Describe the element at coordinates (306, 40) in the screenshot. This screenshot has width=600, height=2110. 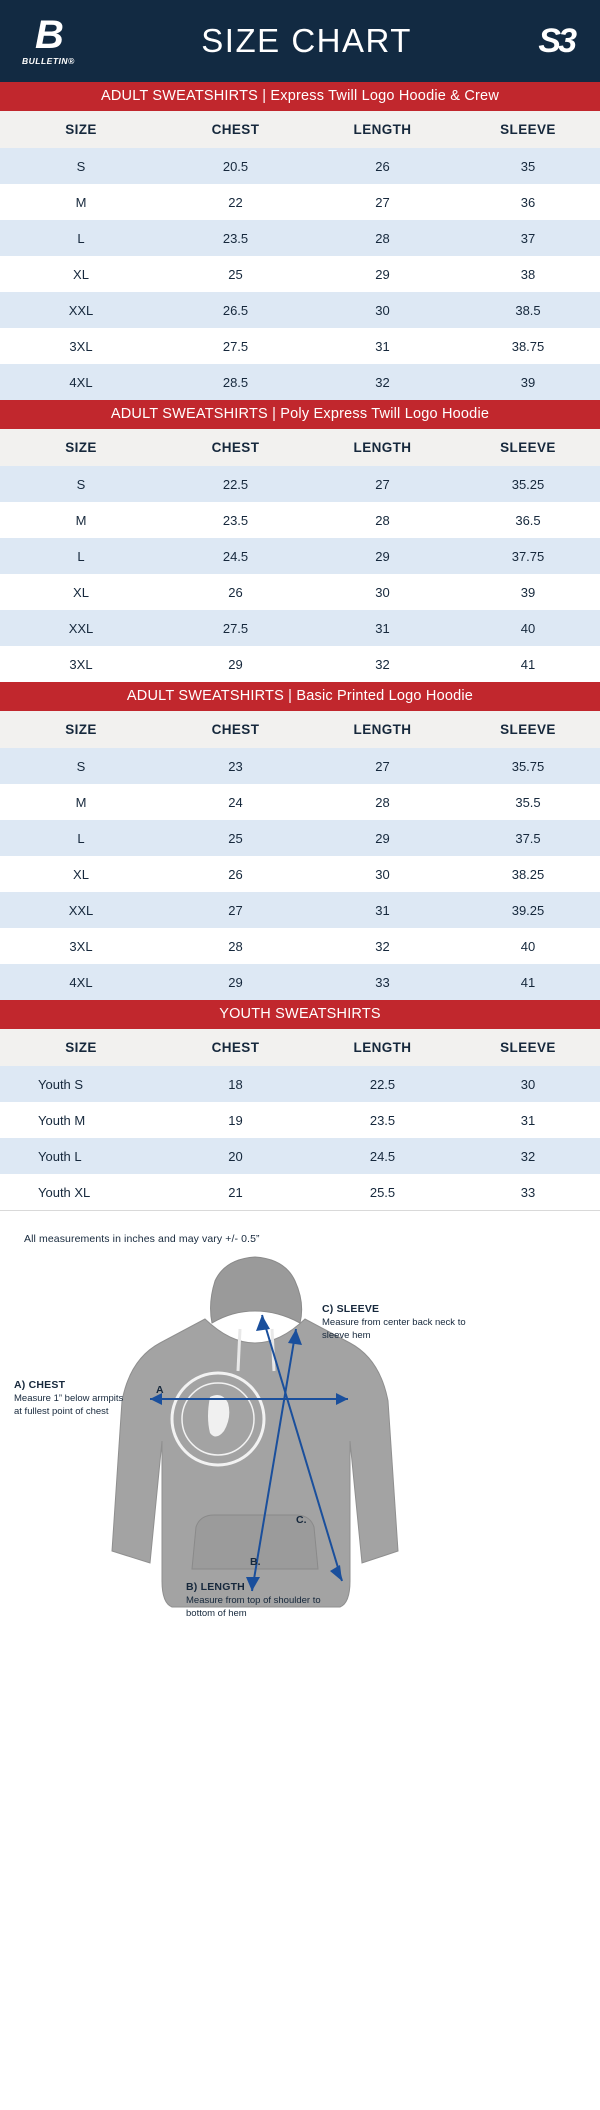
I see `page-title: SIZE CHART` at that location.